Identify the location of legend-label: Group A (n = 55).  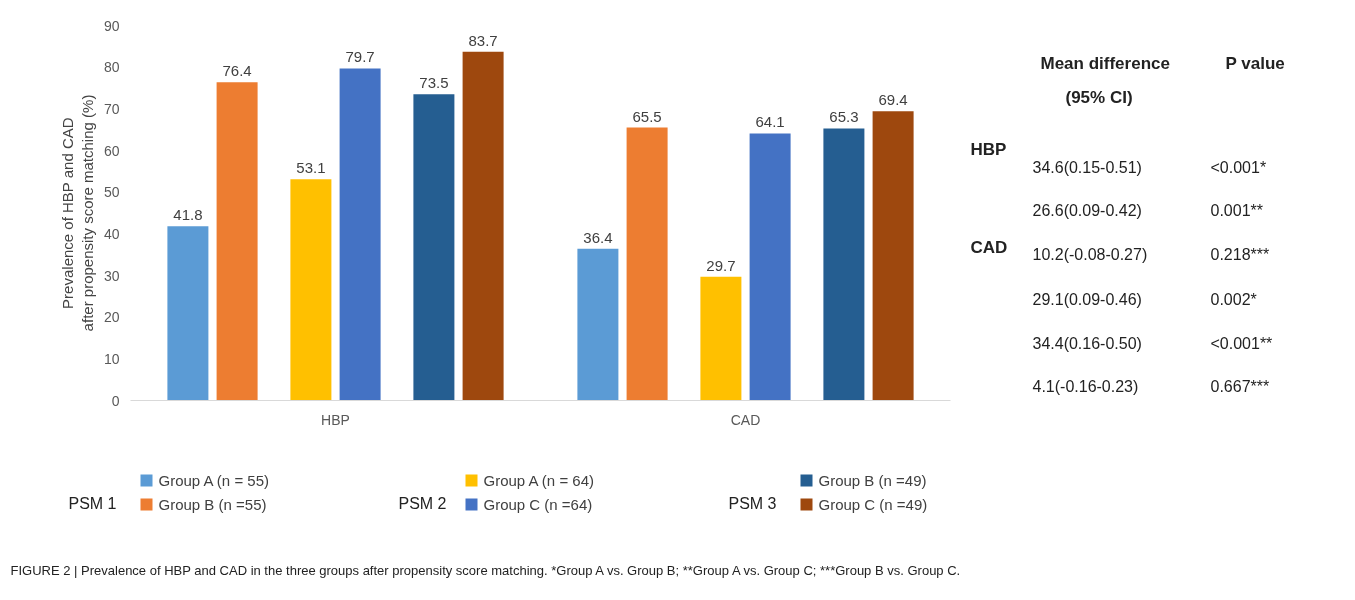
(213, 480).